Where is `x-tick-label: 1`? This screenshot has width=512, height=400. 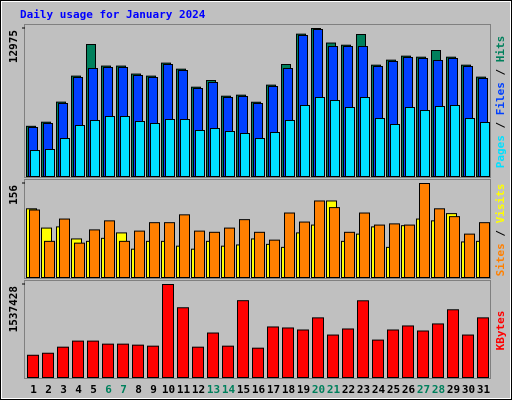
x-tick-label: 1 is located at coordinates (33, 389).